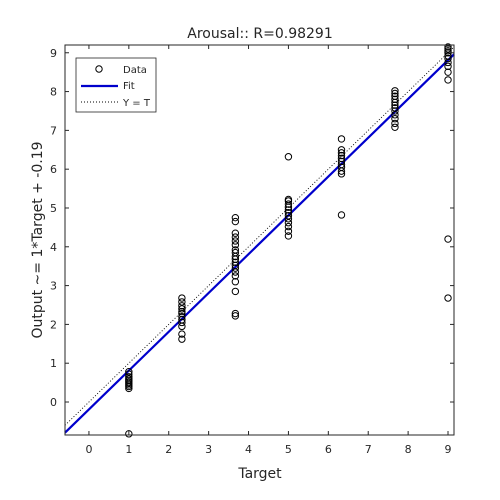 This screenshot has width=500, height=500. What do you see at coordinates (368, 449) in the screenshot?
I see `x-tick-label: 7` at bounding box center [368, 449].